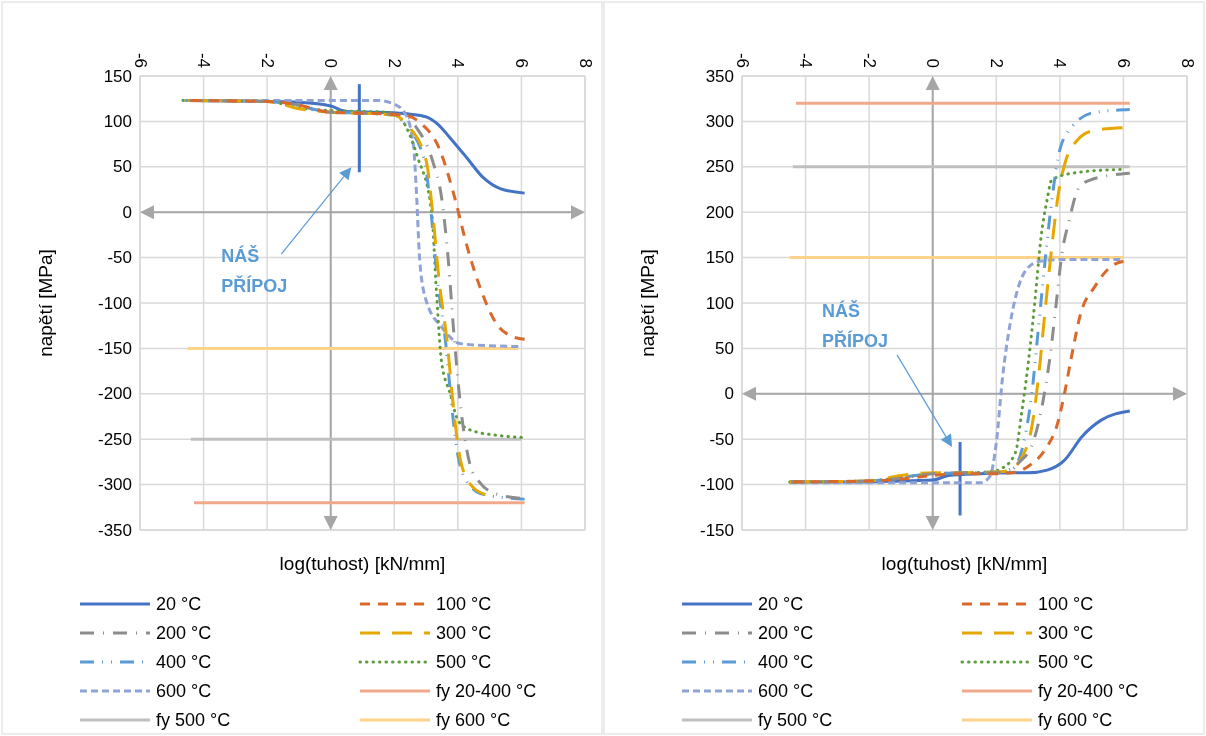 The image size is (1206, 736). What do you see at coordinates (114, 439) in the screenshot?
I see `y-tick-label: -250` at bounding box center [114, 439].